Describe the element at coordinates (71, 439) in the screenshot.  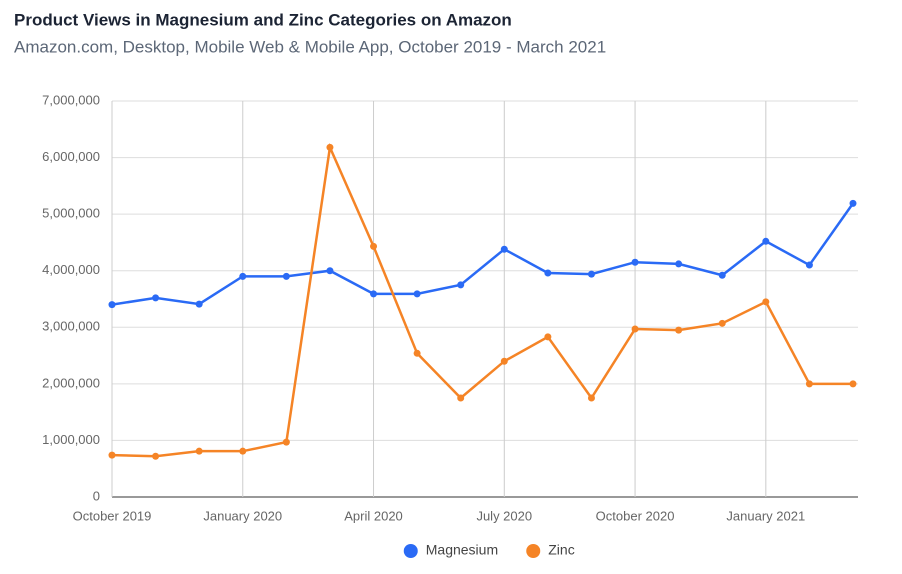
I see `y-tick-label: 1,000,000` at that location.